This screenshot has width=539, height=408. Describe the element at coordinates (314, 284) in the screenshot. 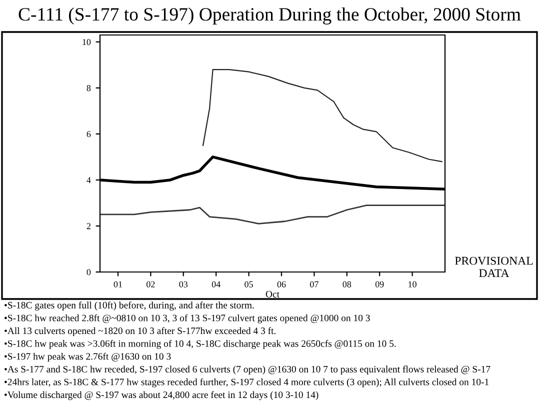

I see `x-tick-label: 07` at that location.